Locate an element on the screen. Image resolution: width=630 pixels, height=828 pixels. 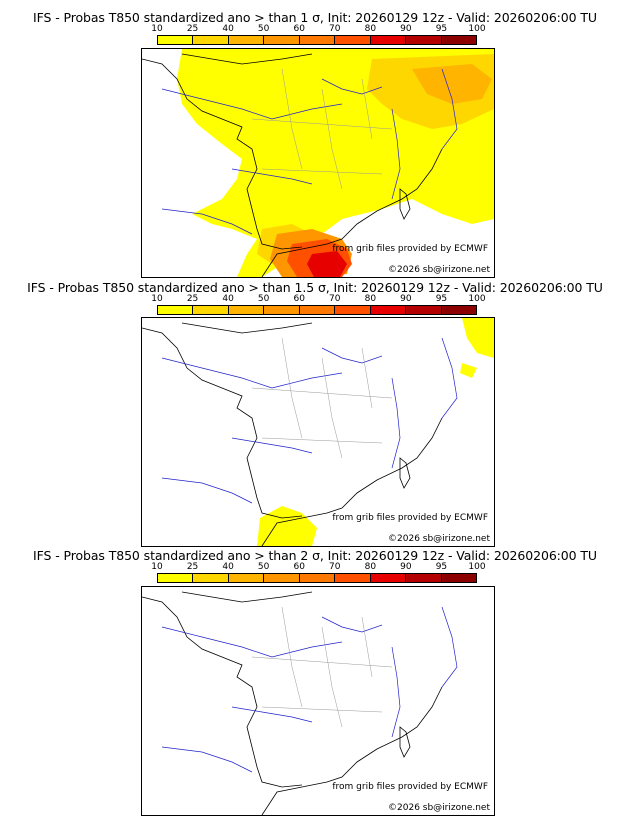
probability-fill-layer is located at coordinates (375, 432).